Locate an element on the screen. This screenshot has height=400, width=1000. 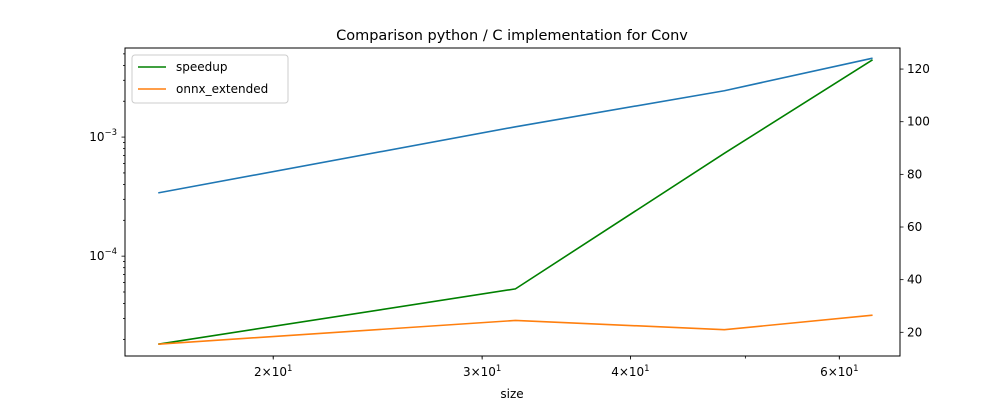
right-y-tick-label: 80 is located at coordinates (914, 174).